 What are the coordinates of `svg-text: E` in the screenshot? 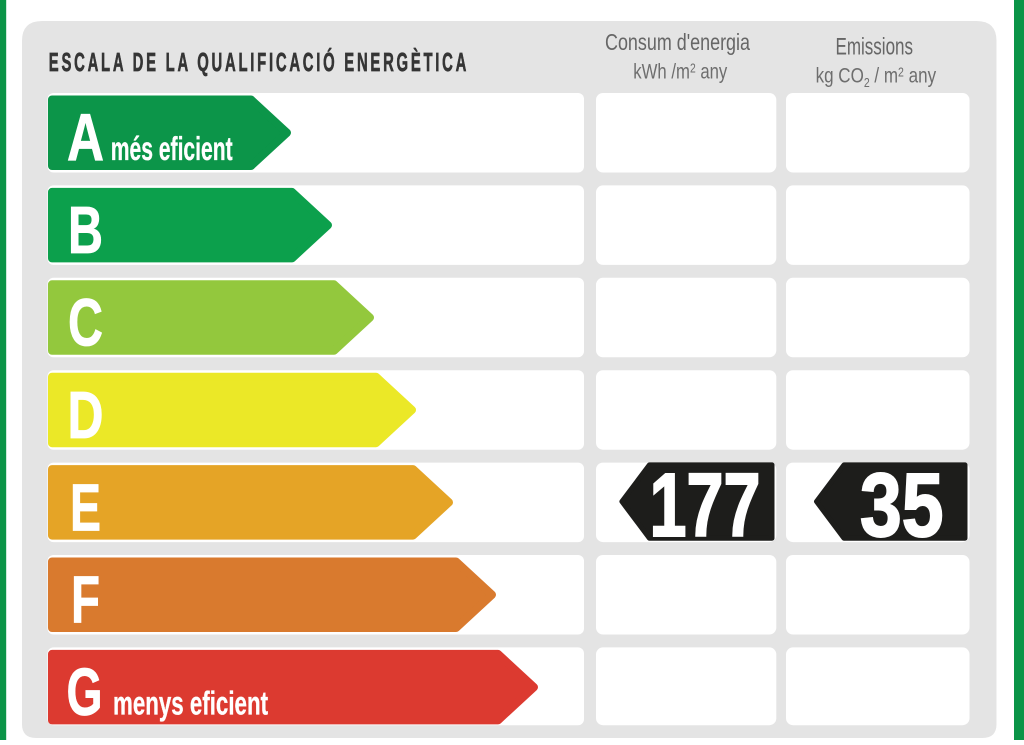 It's located at (85, 507).